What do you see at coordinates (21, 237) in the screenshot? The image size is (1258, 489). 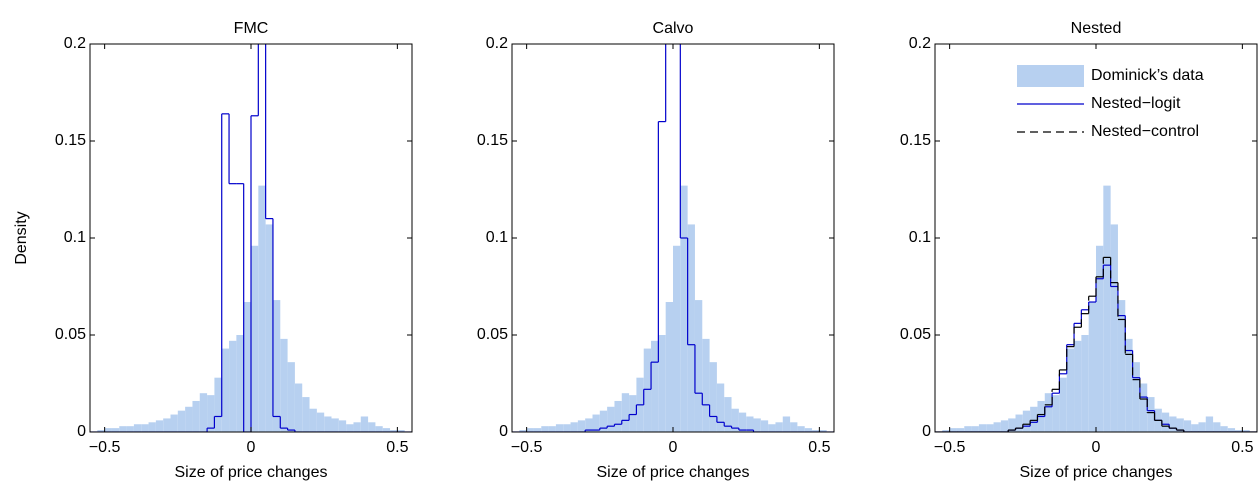 I see `y-axis-label: Density` at bounding box center [21, 237].